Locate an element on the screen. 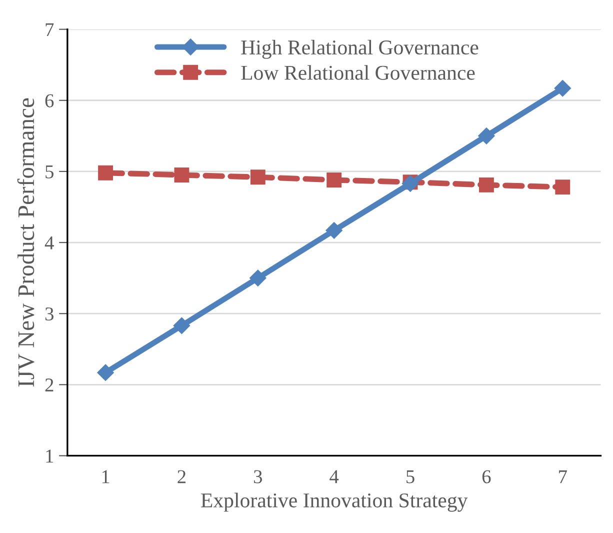  legend-label: Low Relational Governance is located at coordinates (358, 72).